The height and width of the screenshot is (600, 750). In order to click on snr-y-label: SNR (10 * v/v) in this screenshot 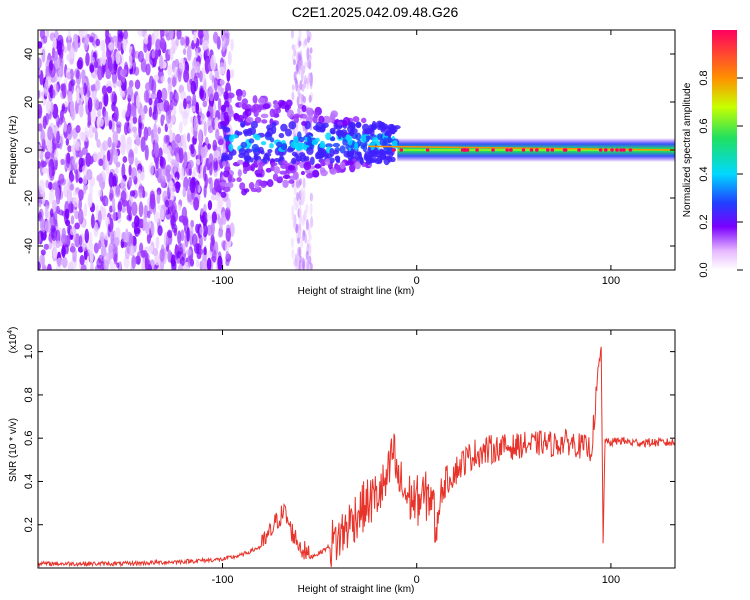, I will do `click(13, 450)`.